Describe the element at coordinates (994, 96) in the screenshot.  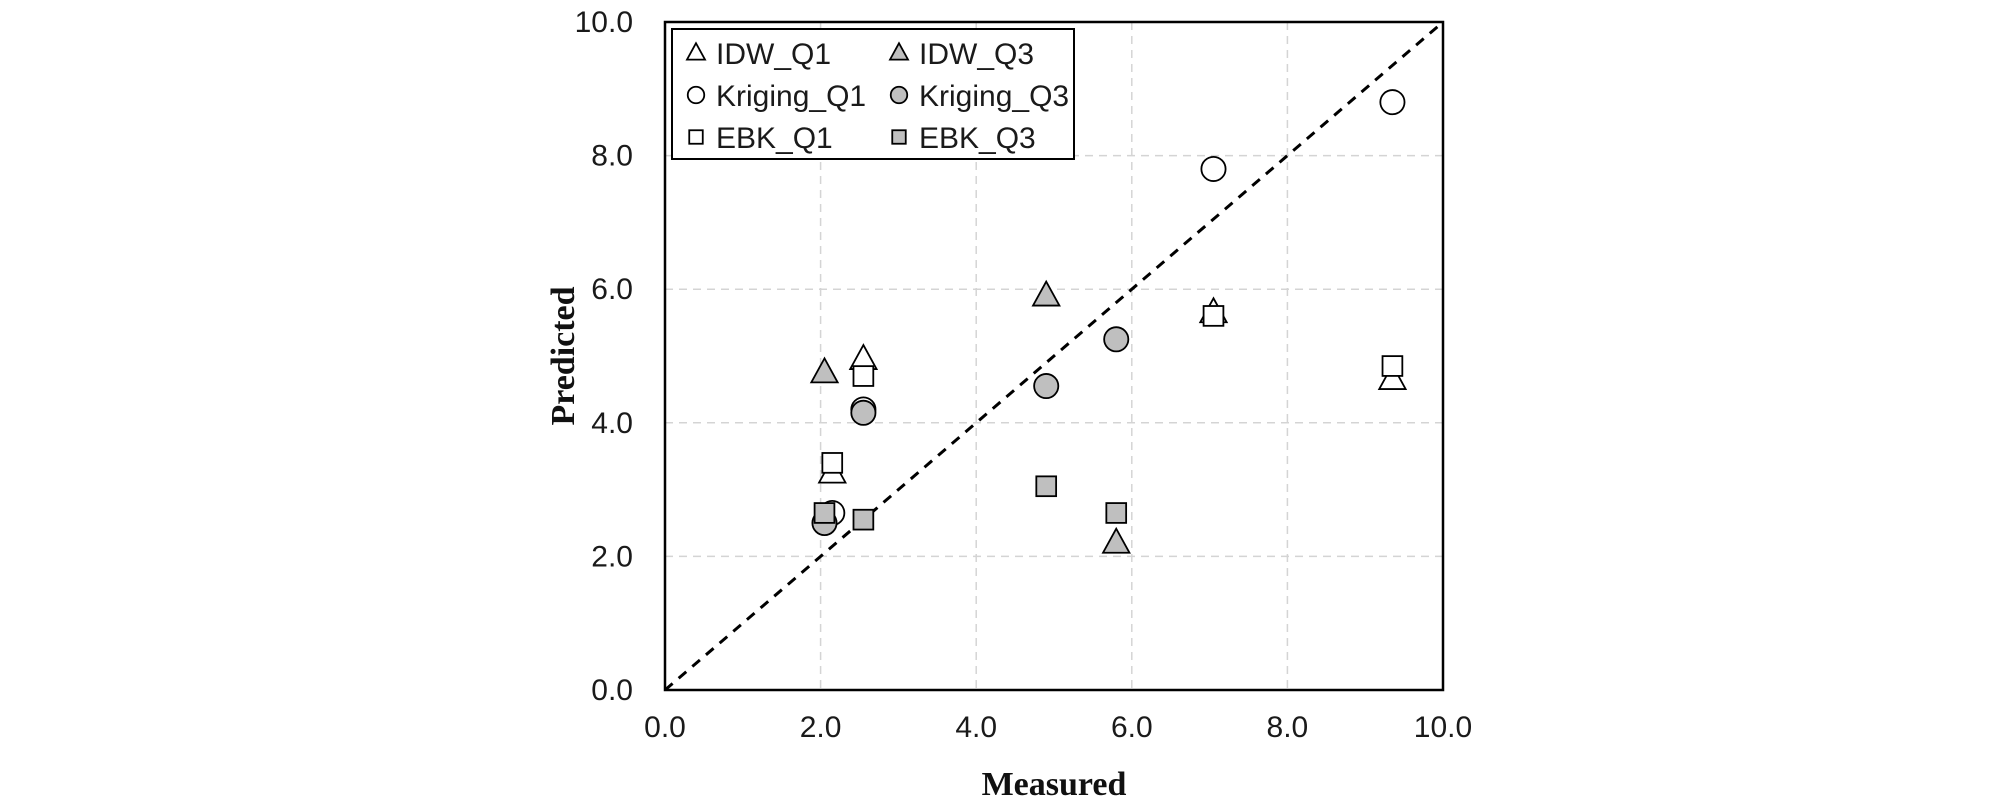
I see `legend-label-kriging-q3: Kriging_Q3` at that location.